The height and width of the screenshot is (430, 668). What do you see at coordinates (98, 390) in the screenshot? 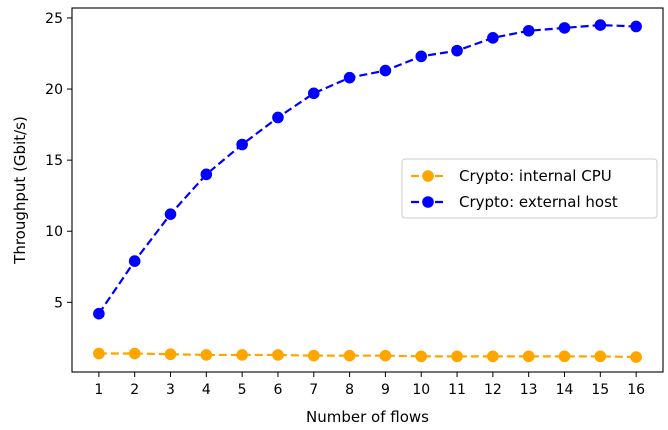
I see `x-tick-label: 1` at bounding box center [98, 390].